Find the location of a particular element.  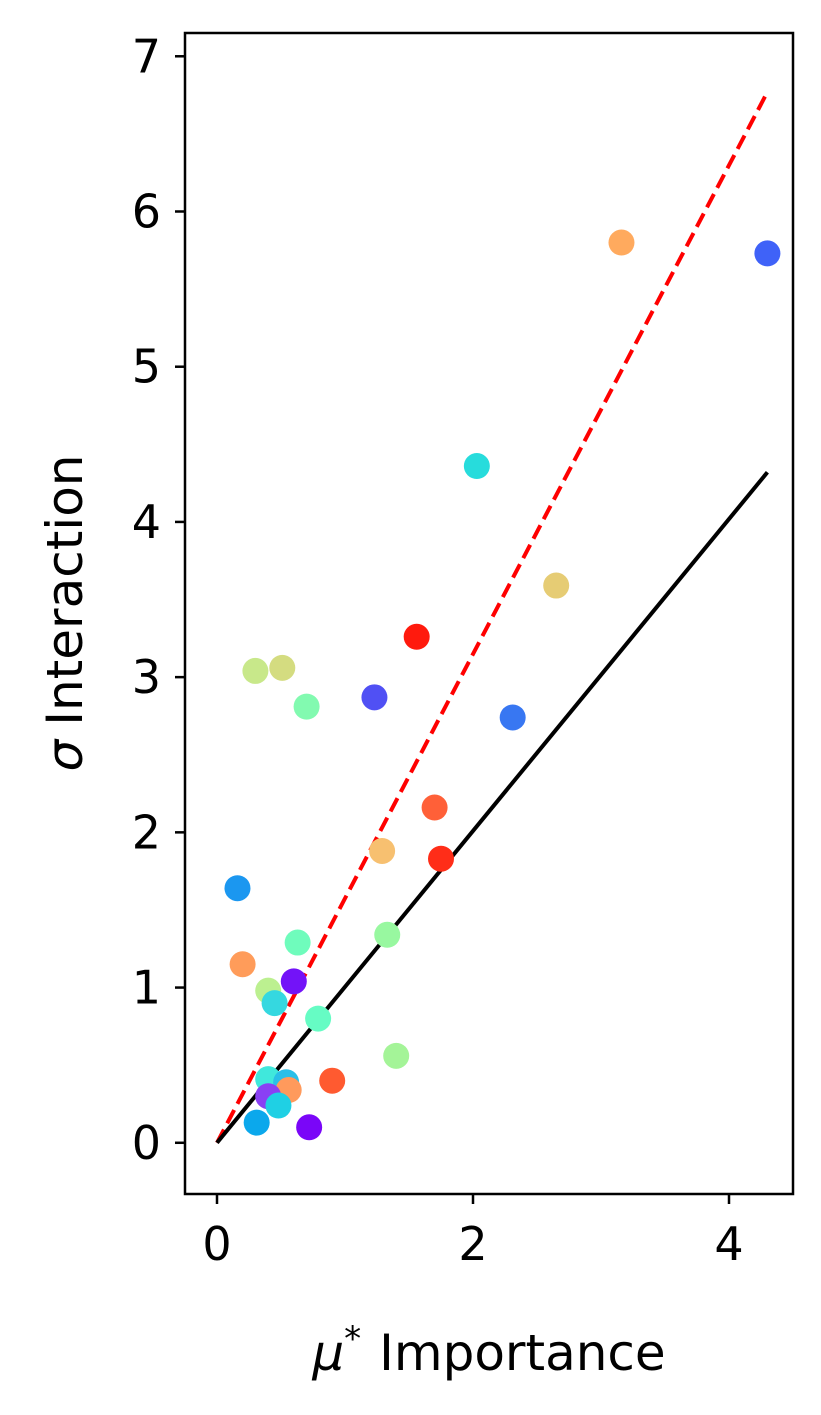

y-tick-label: 2 is located at coordinates (146, 832).